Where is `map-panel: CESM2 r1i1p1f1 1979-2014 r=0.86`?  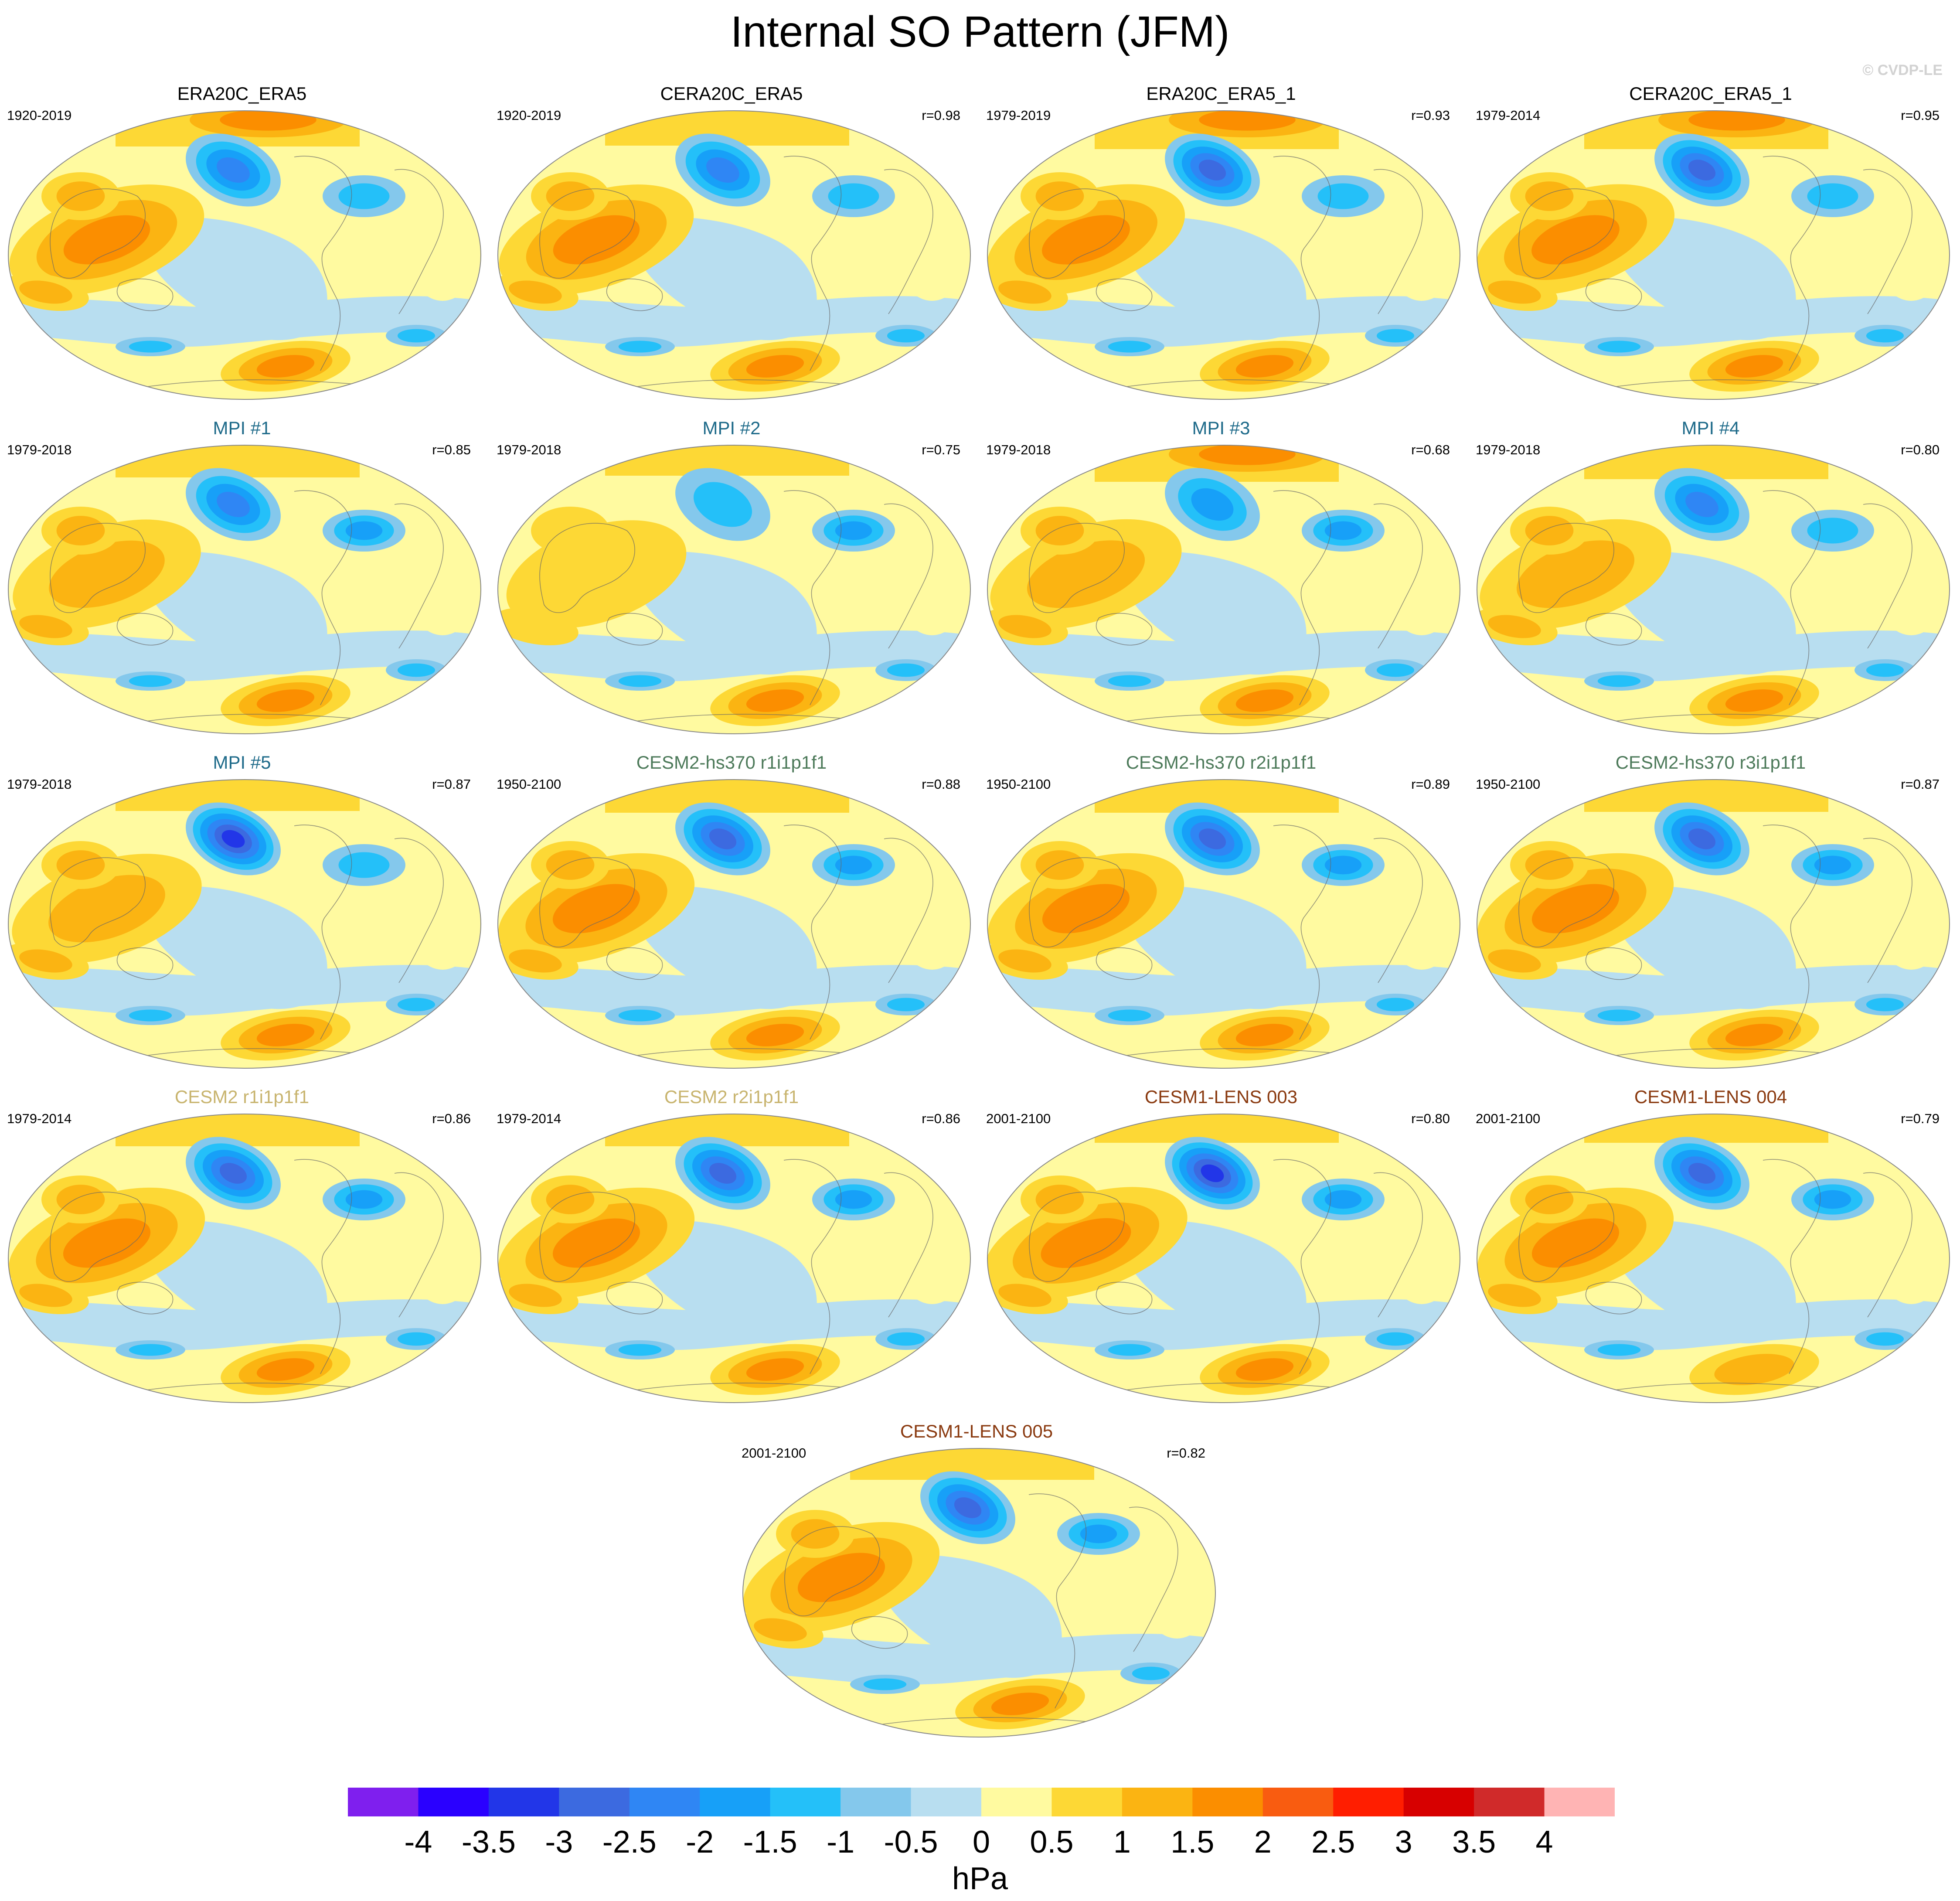
map-panel: CESM2 r1i1p1f1 1979-2014 r=0.86 is located at coordinates (242, 1247).